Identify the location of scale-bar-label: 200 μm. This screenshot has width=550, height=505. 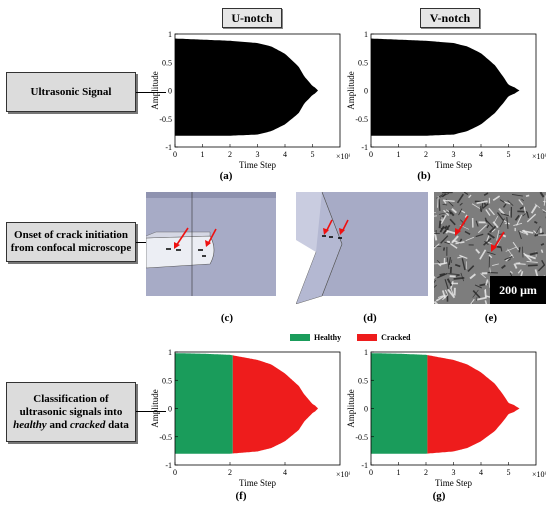
(518, 290).